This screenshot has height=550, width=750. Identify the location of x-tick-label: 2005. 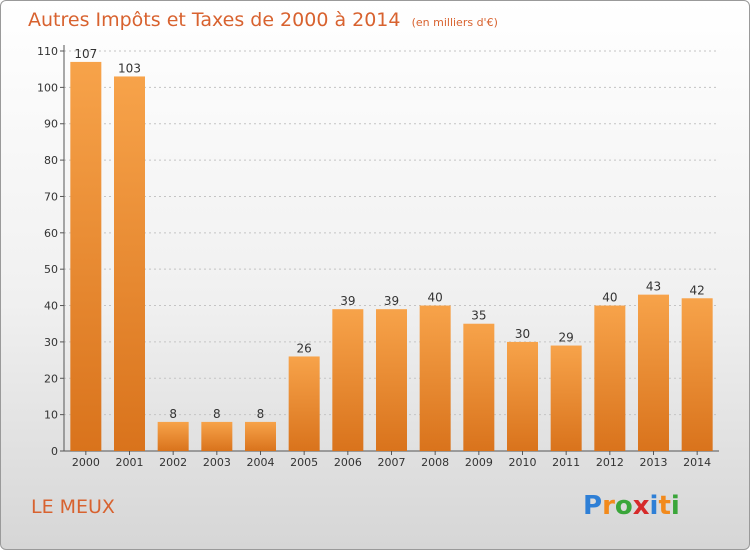
(304, 462).